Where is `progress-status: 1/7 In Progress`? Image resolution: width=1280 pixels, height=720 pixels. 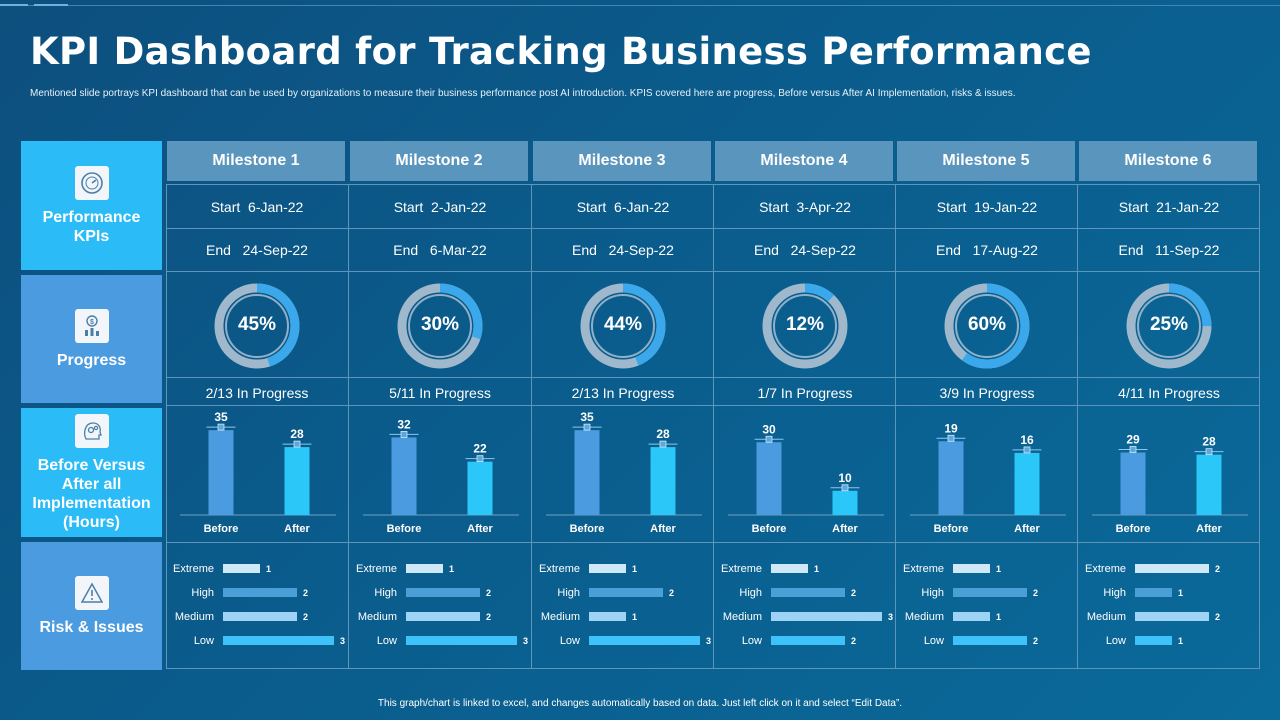 progress-status: 1/7 In Progress is located at coordinates (805, 393).